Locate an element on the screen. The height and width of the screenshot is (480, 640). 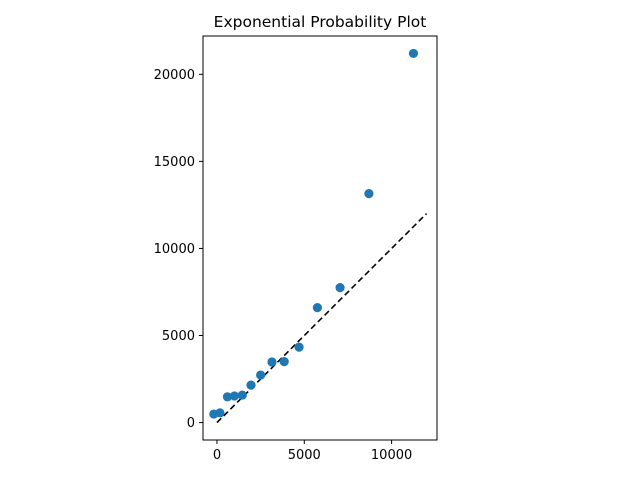
y-tick-label: 15000 is located at coordinates (174, 162).